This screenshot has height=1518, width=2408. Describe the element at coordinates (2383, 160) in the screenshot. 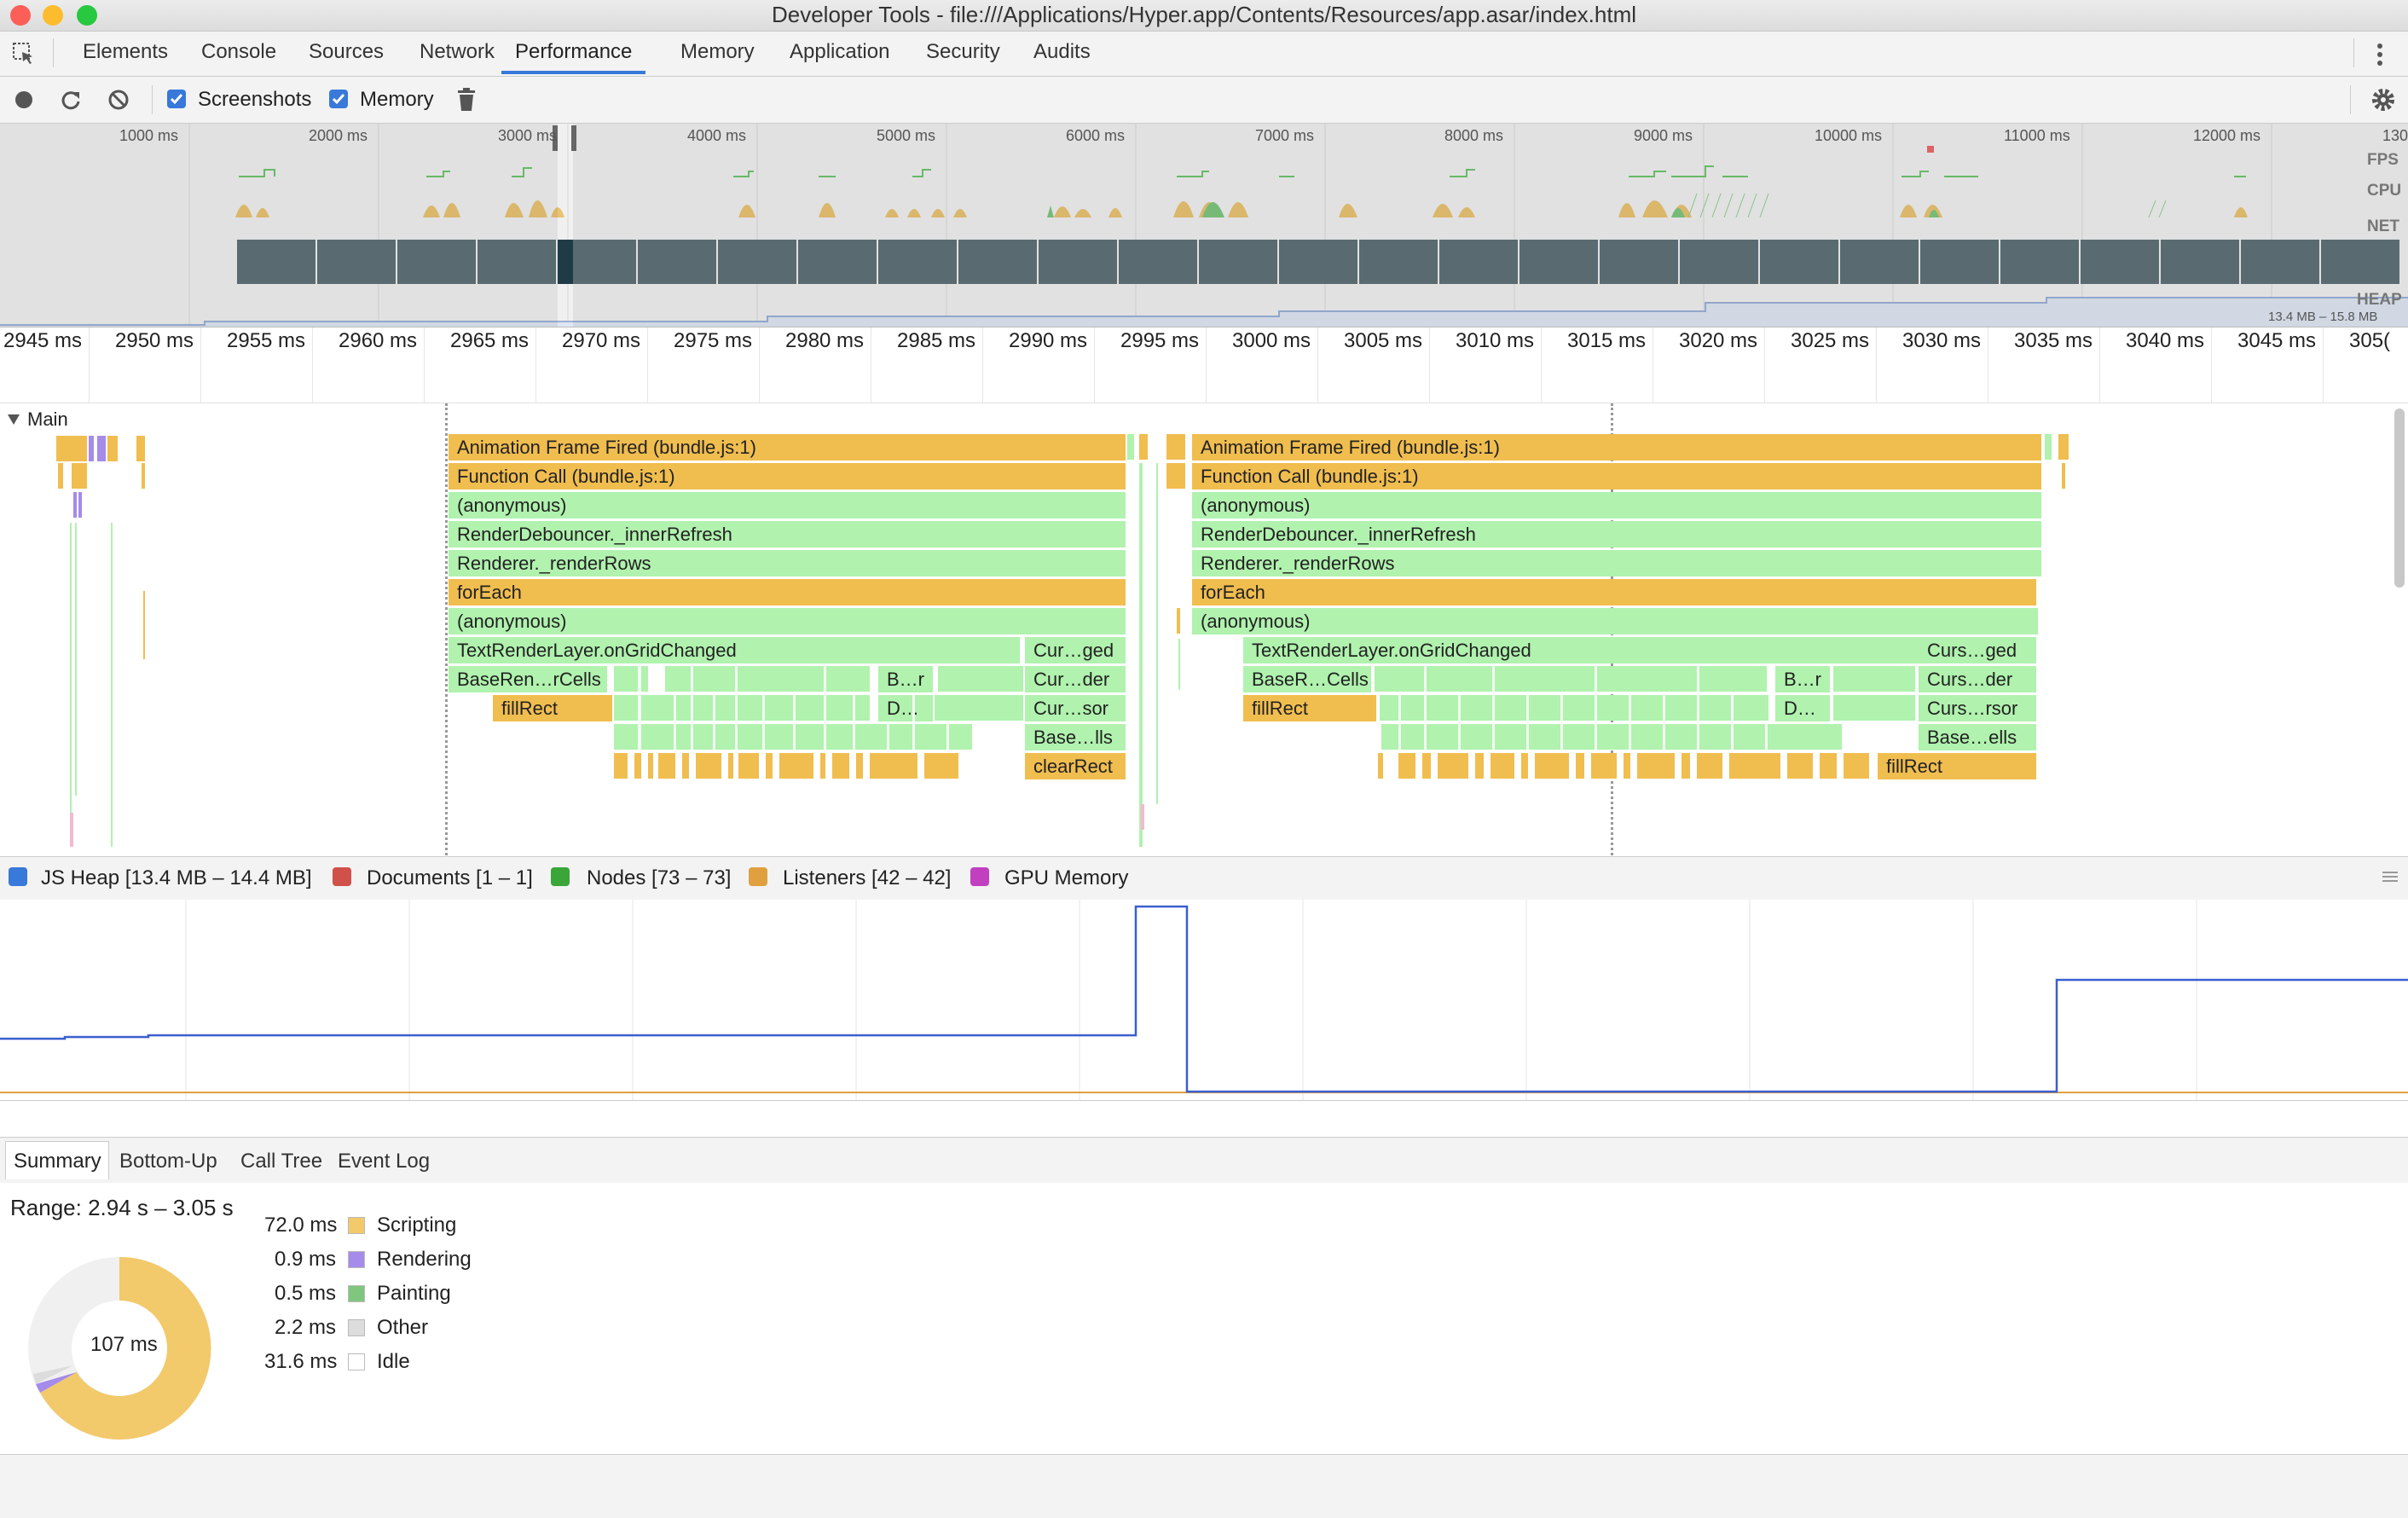

I see `fps-label: FPS` at that location.